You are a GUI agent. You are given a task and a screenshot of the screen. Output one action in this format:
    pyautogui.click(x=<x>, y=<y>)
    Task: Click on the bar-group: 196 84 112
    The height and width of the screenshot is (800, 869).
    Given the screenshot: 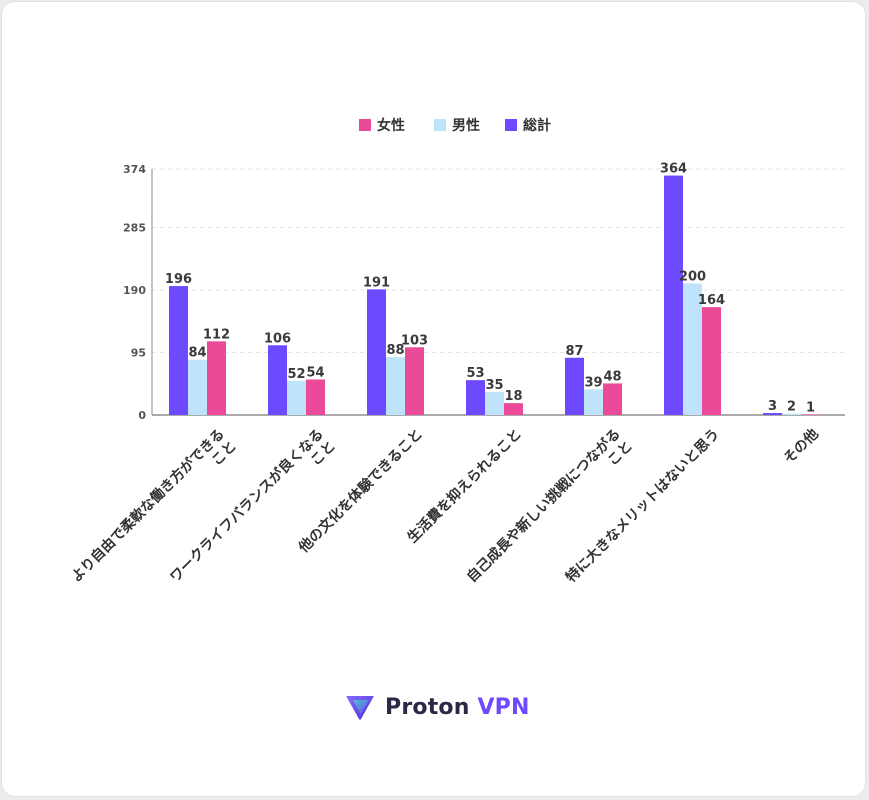 What is the action you would take?
    pyautogui.click(x=197, y=343)
    